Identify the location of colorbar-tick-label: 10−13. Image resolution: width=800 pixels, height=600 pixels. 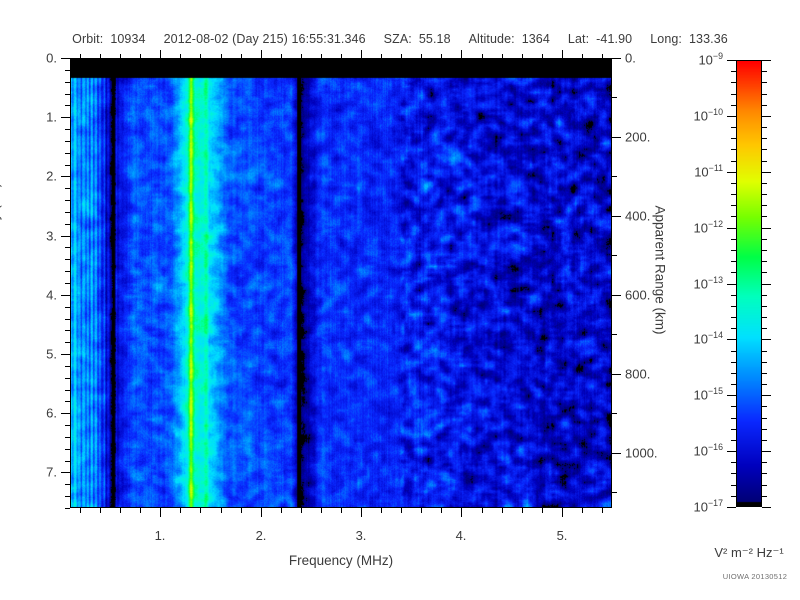
(708, 283).